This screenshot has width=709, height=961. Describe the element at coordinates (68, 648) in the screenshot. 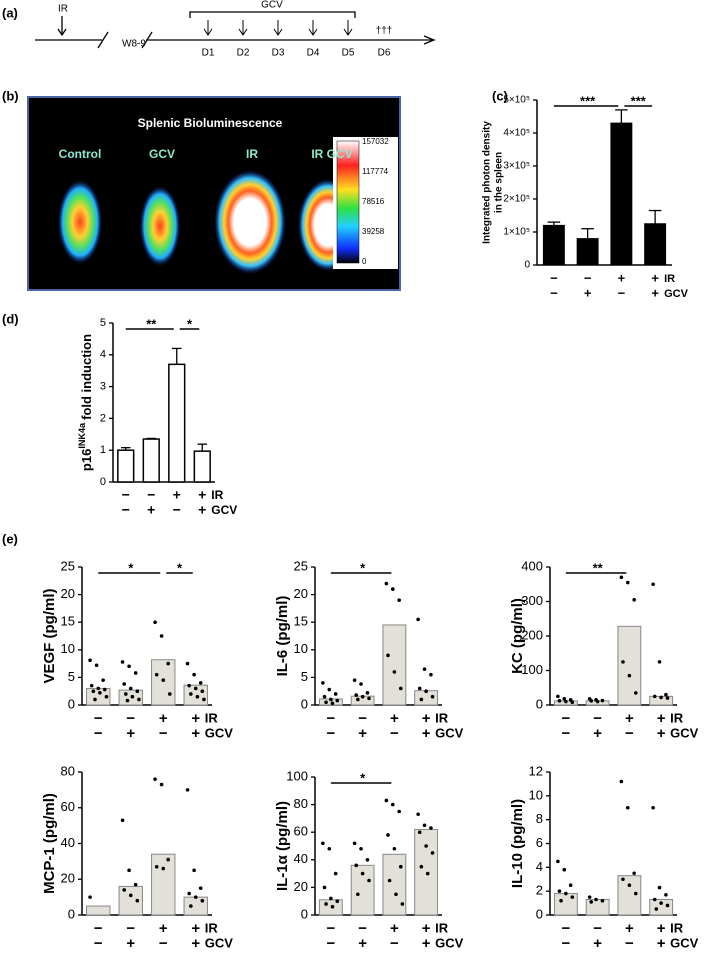

I see `y-tick-label: 10` at that location.